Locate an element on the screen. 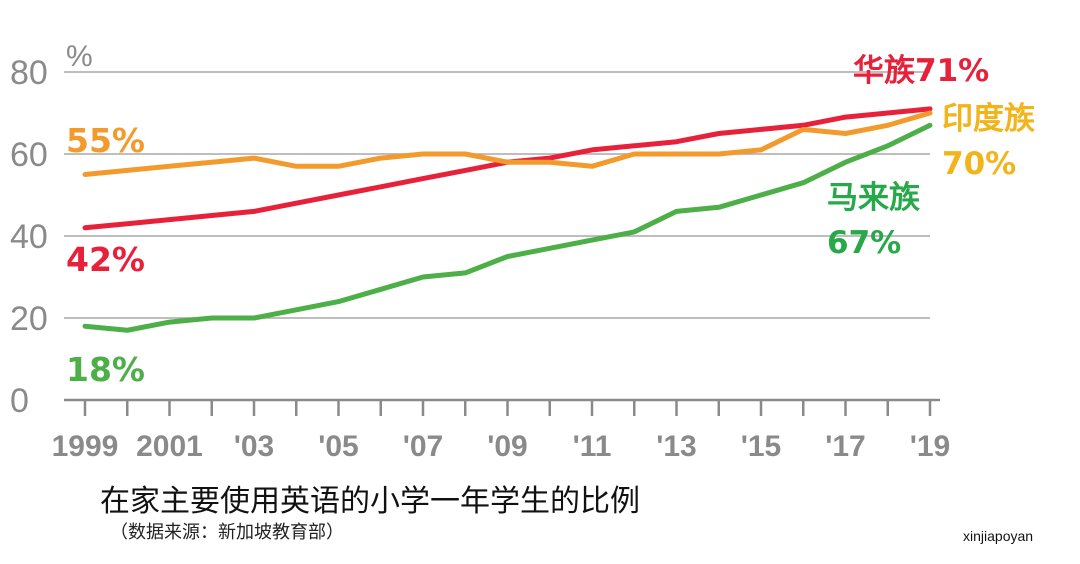 The height and width of the screenshot is (564, 1080). x-tick-label: '13 is located at coordinates (676, 446).